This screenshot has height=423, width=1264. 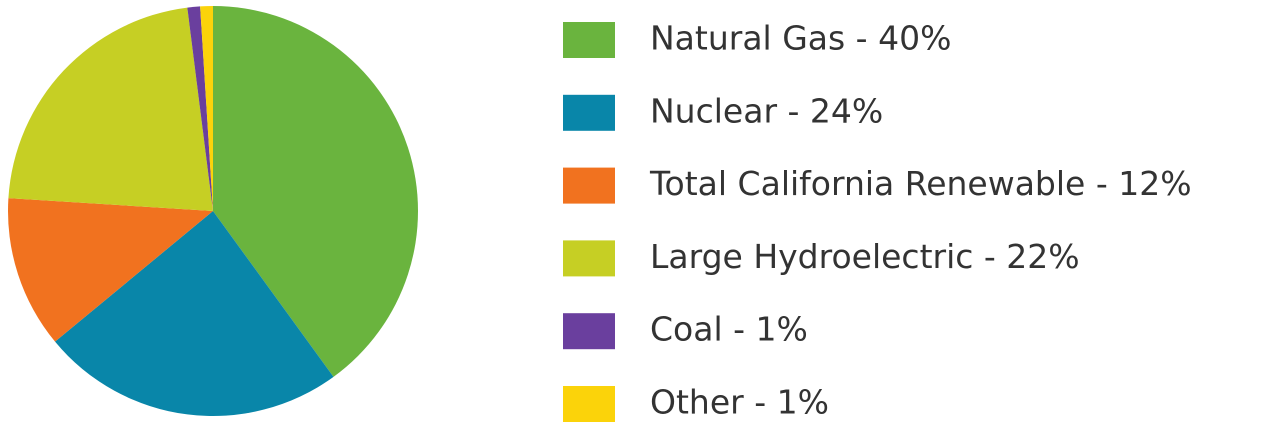 What do you see at coordinates (920, 183) in the screenshot?
I see `legend-label: Total California Renewable - 12%` at bounding box center [920, 183].